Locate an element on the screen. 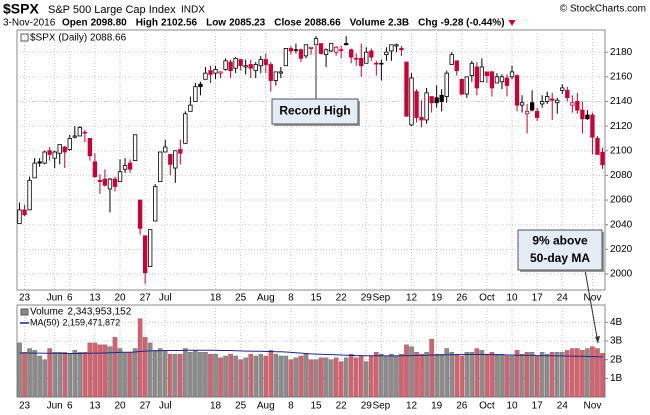  x-tick-label: Aug is located at coordinates (266, 406).